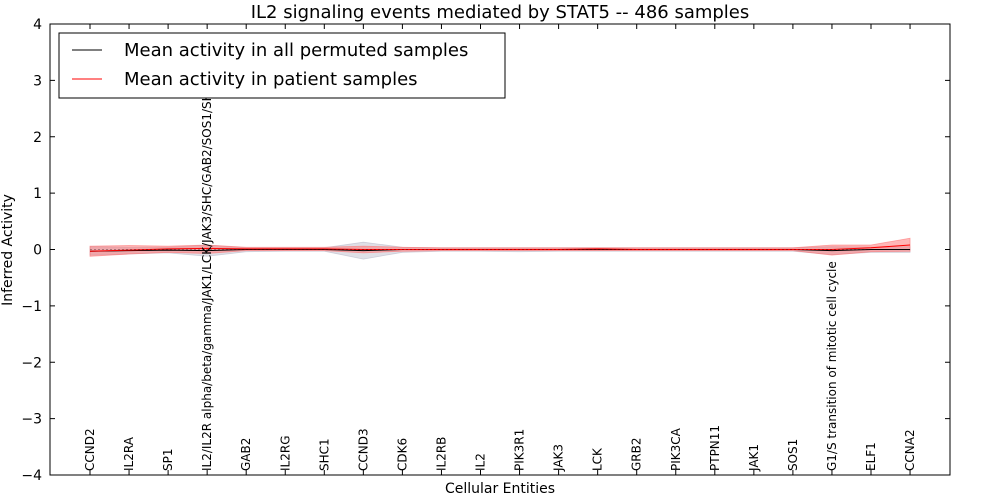  What do you see at coordinates (402, 454) in the screenshot?
I see `category-label: CDK6` at bounding box center [402, 454].